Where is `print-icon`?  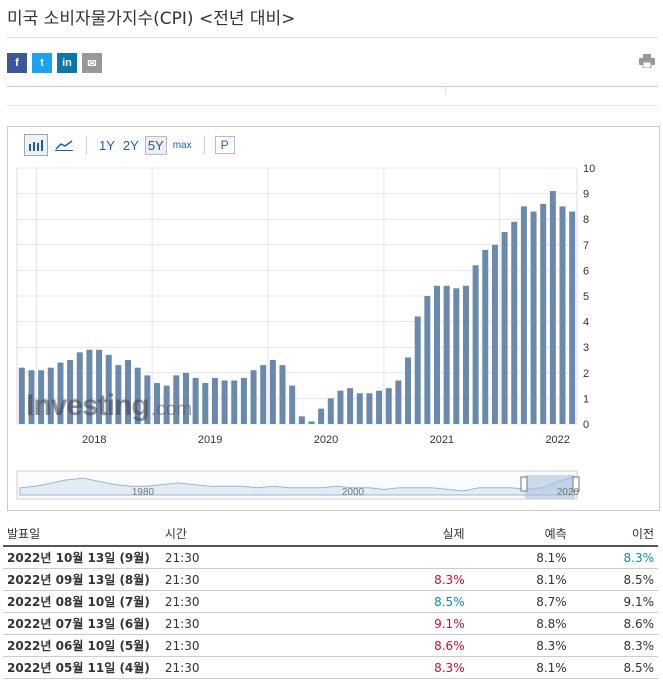 print-icon is located at coordinates (647, 61).